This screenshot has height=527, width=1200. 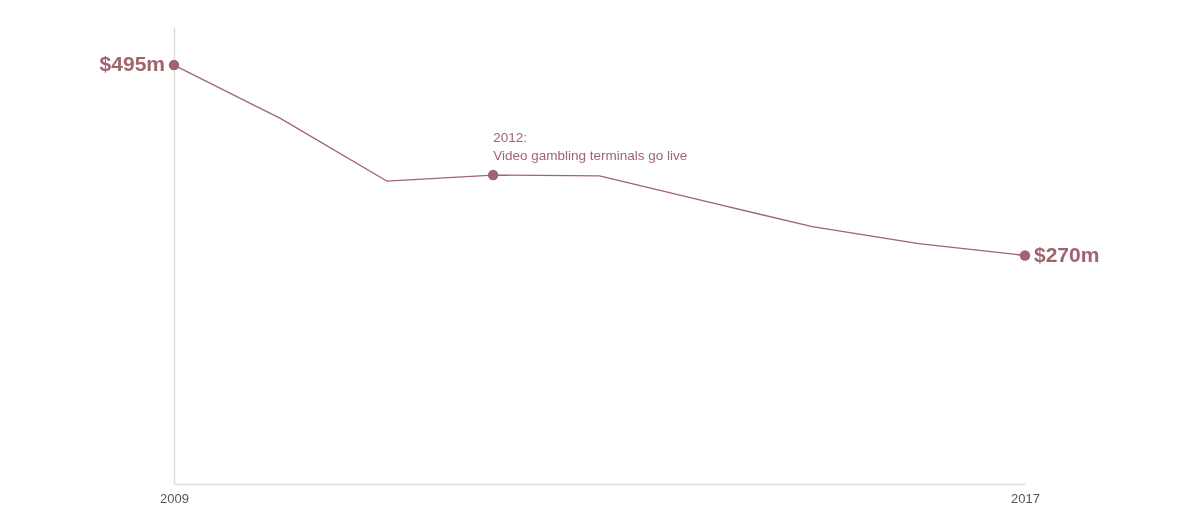 I want to click on x-tick-label: 2009, so click(x=174, y=498).